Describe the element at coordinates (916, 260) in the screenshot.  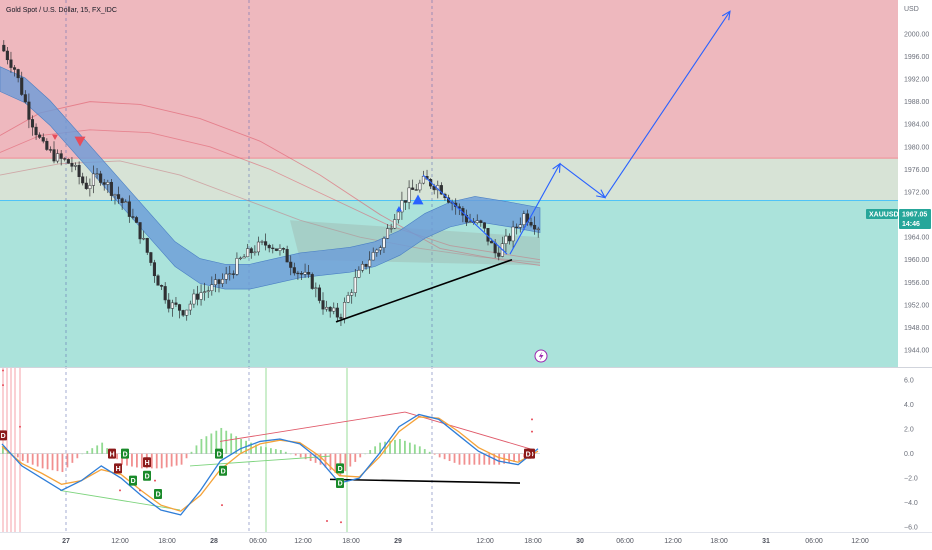
I see `price-tick-label: 1960.00` at that location.